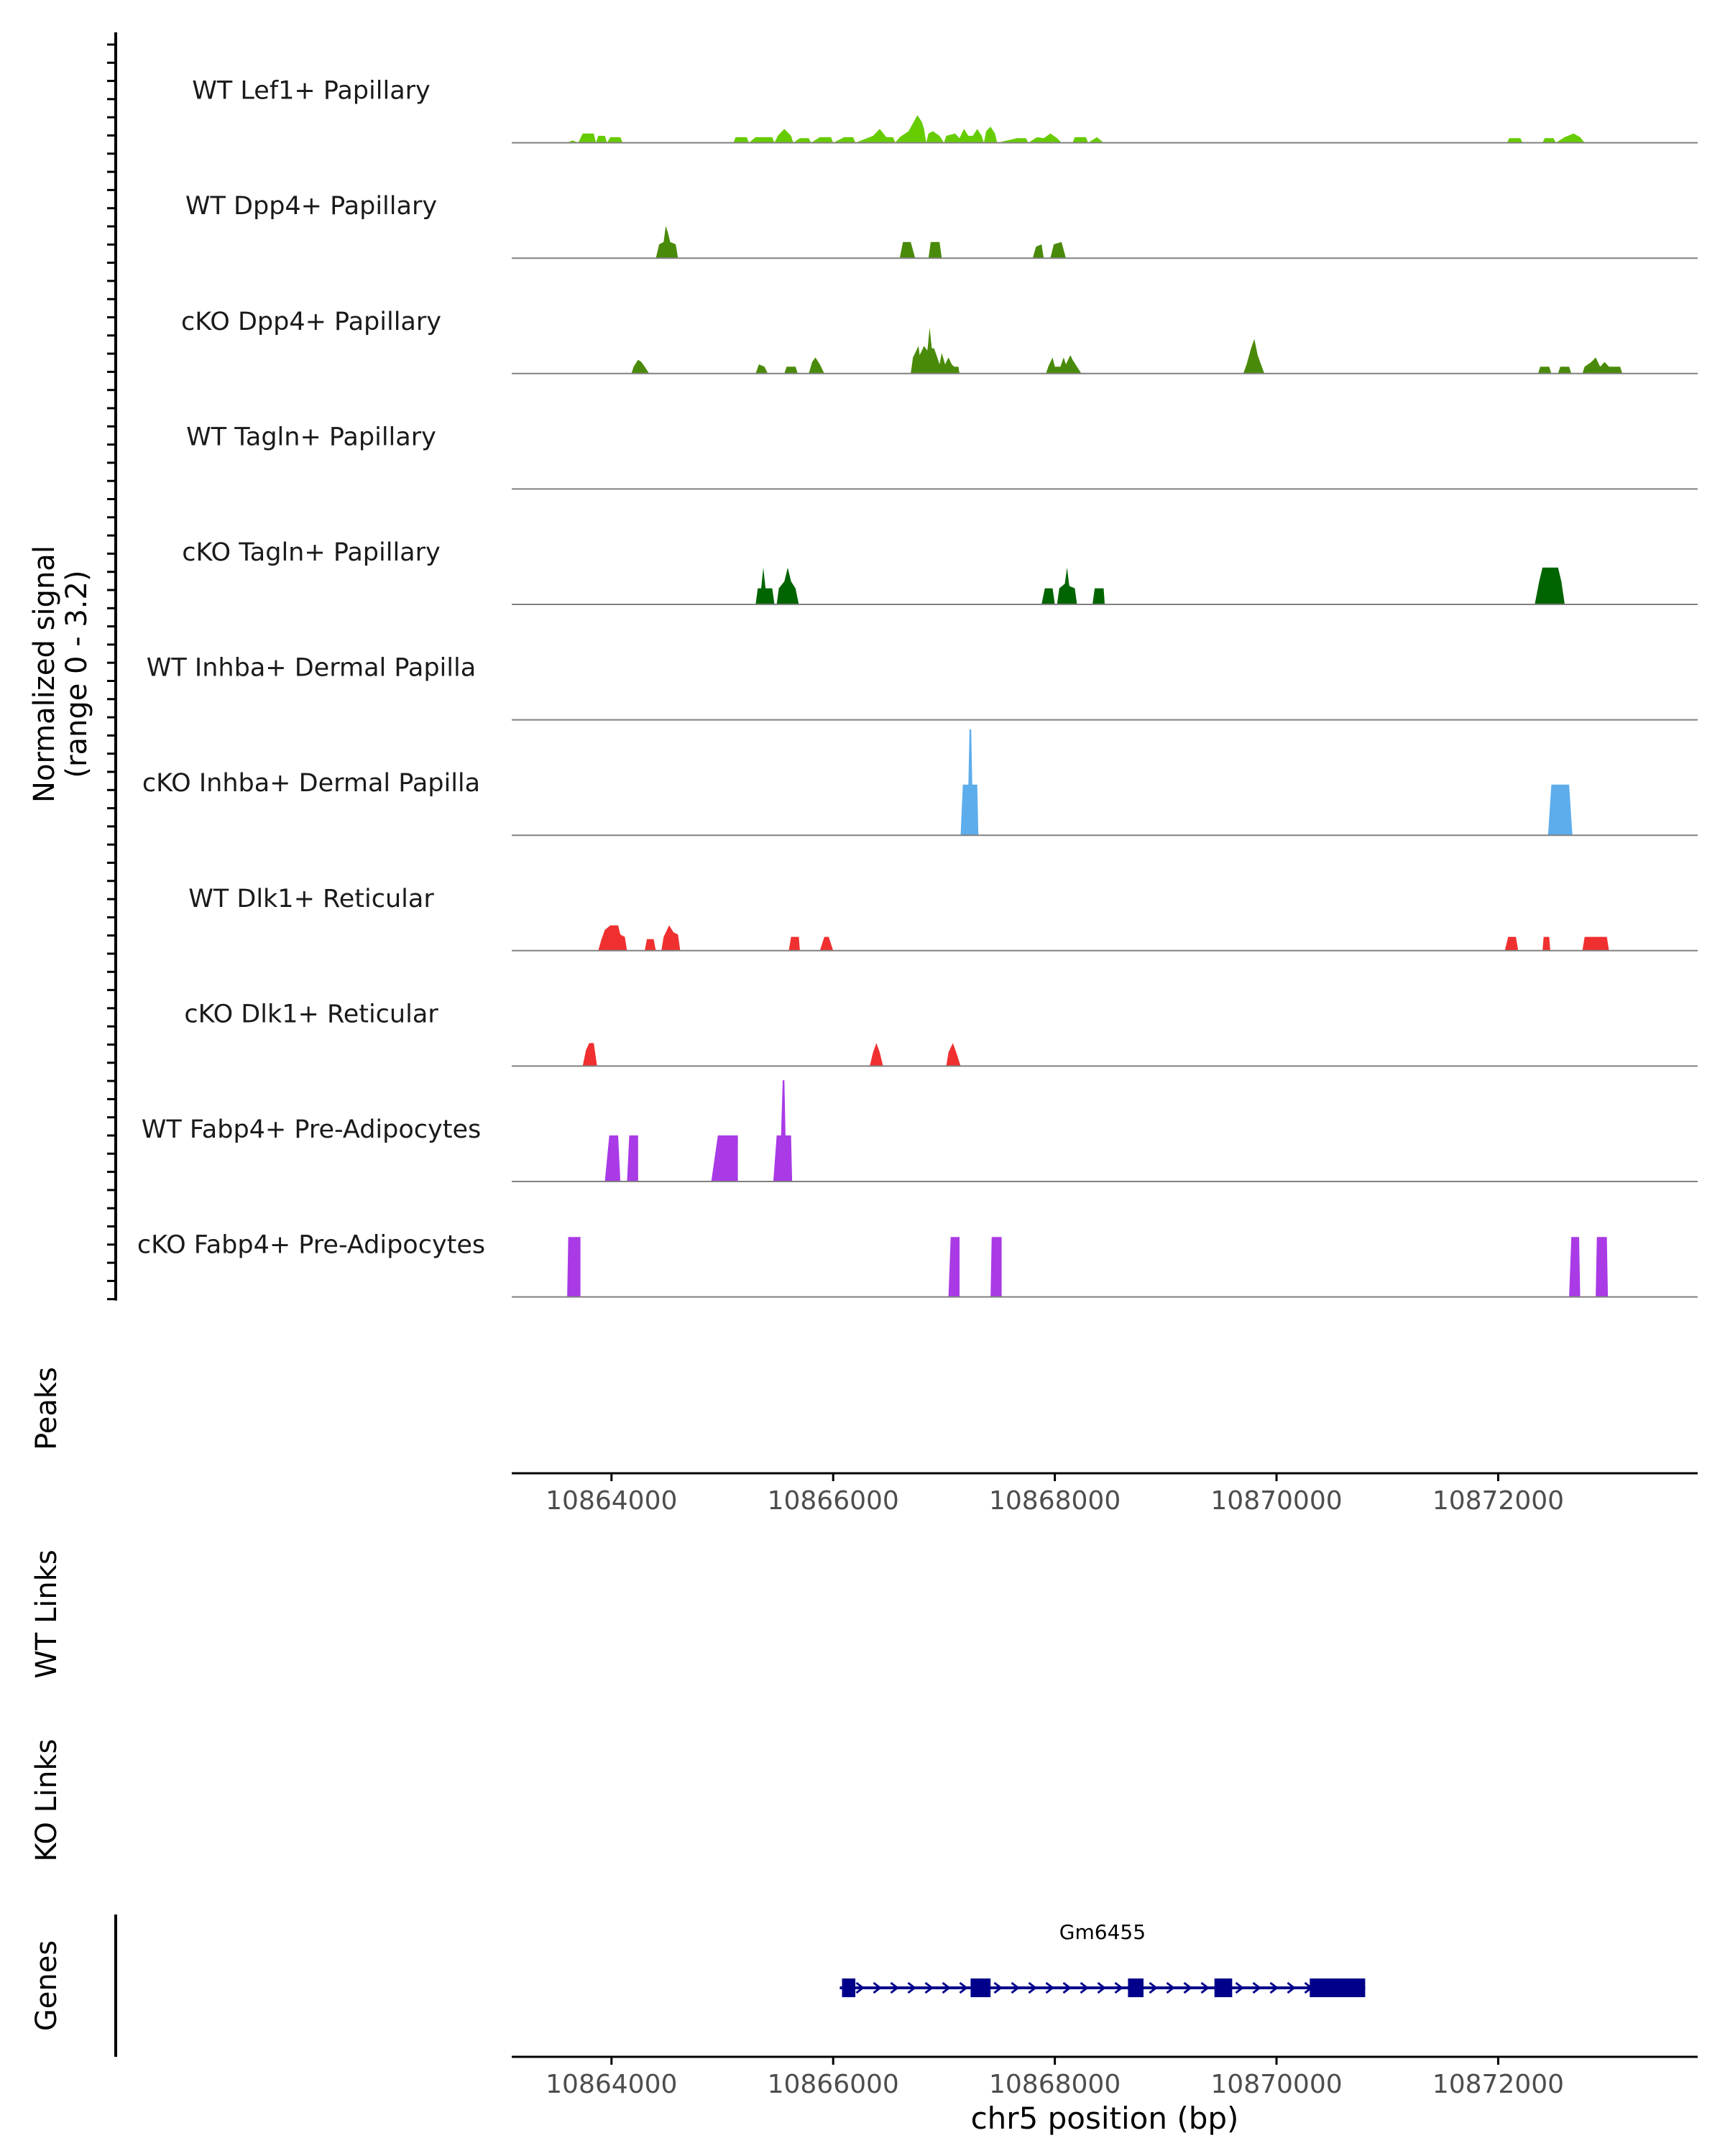 The width and height of the screenshot is (1725, 2156). What do you see at coordinates (1498, 1501) in the screenshot?
I see `peaks-x-tick-label: 10872000` at bounding box center [1498, 1501].